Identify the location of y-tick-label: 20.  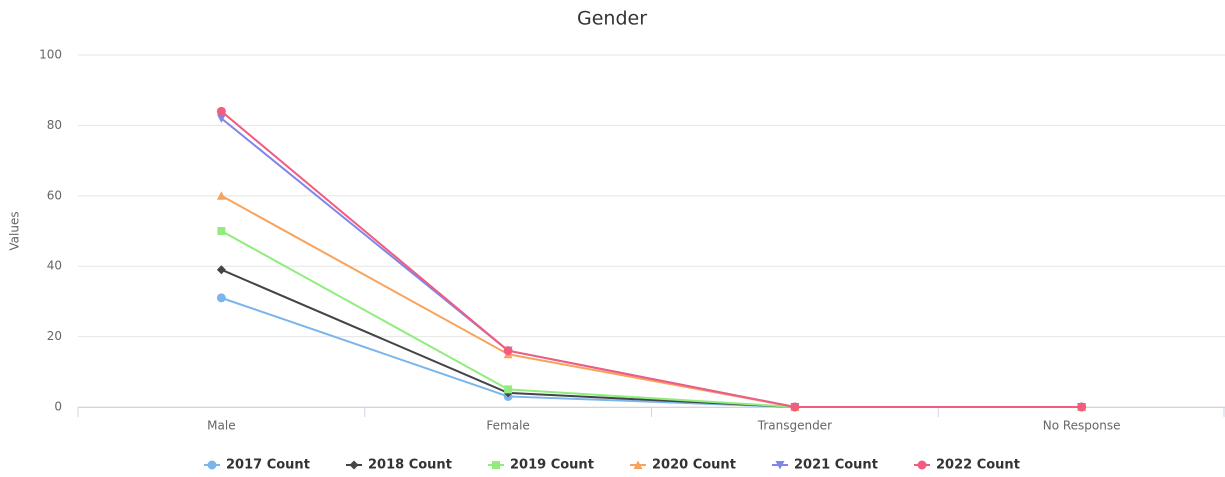
(54, 336).